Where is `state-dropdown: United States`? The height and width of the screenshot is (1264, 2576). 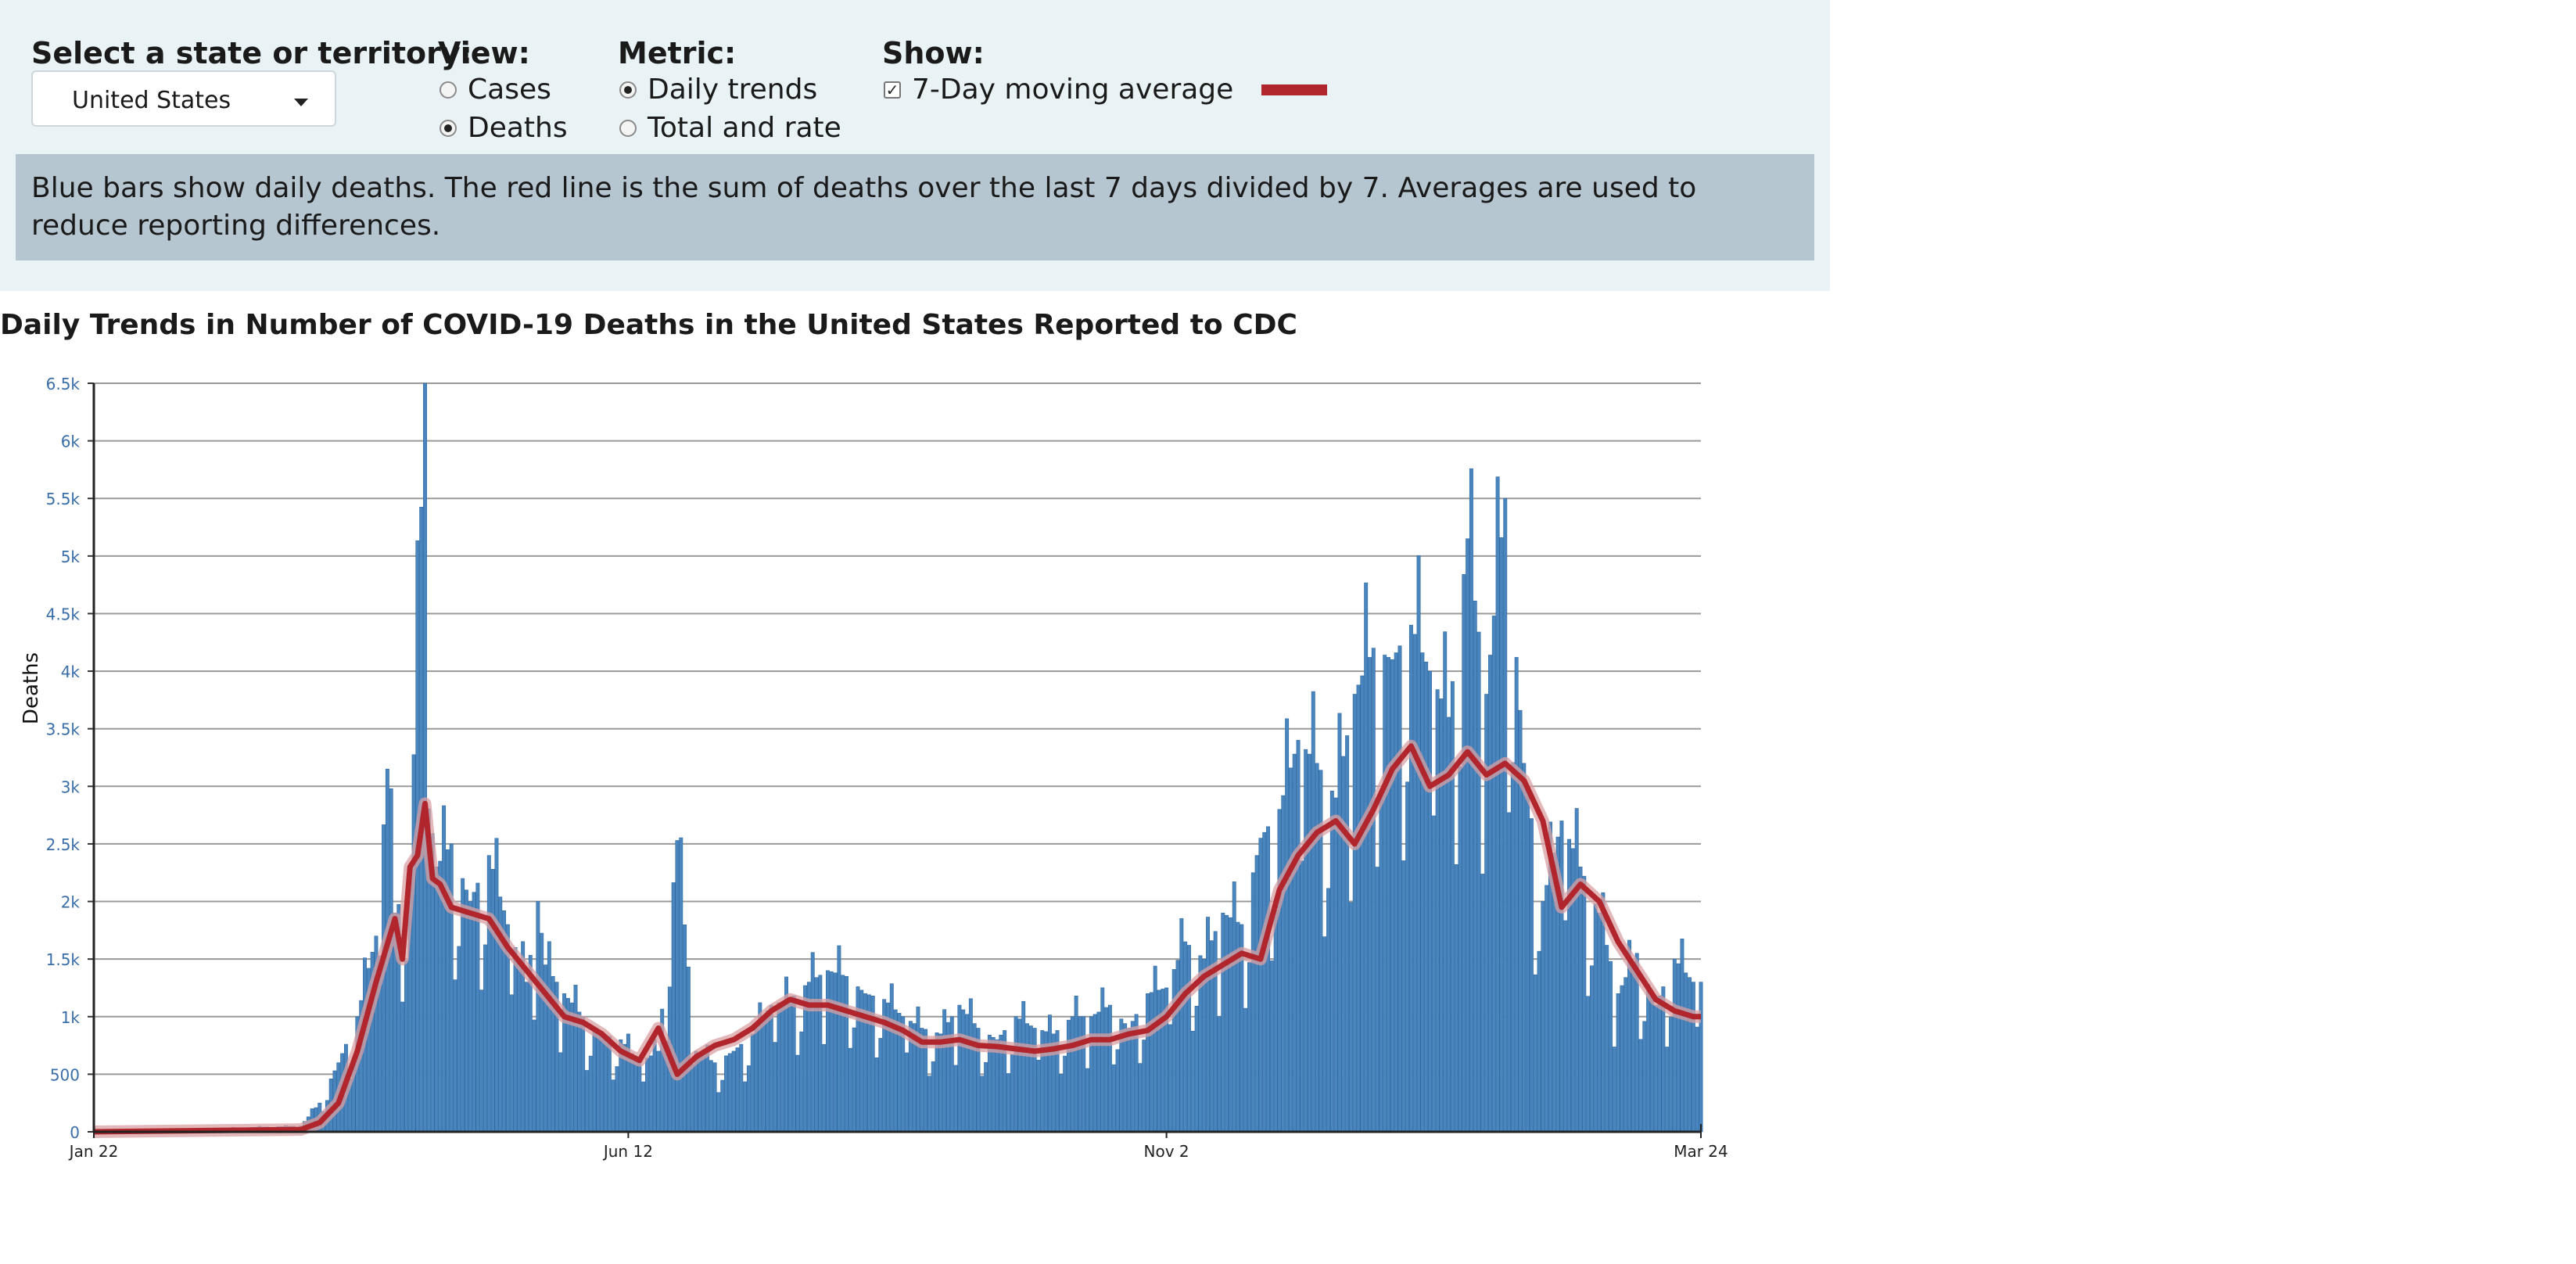 state-dropdown: United States is located at coordinates (183, 98).